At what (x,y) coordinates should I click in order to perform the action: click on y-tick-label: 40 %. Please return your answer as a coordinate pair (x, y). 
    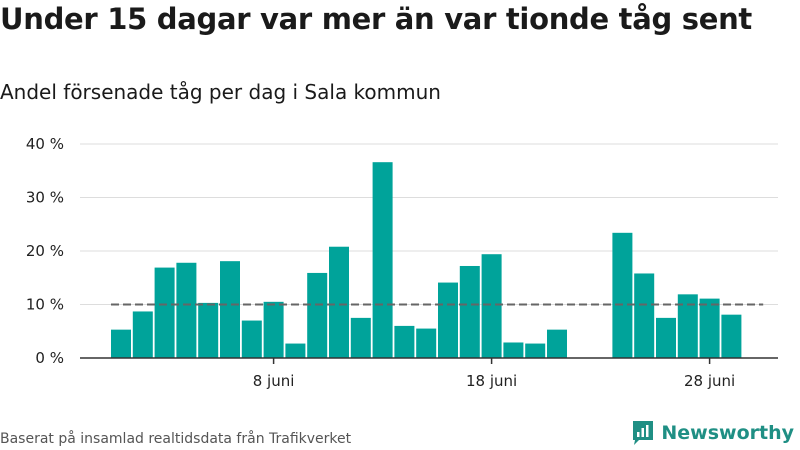
    Looking at the image, I should click on (45, 144).